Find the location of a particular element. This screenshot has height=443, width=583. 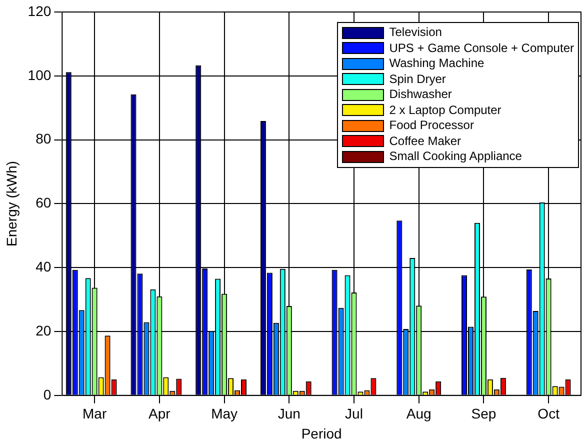

x-tick-label: Oct is located at coordinates (549, 414).